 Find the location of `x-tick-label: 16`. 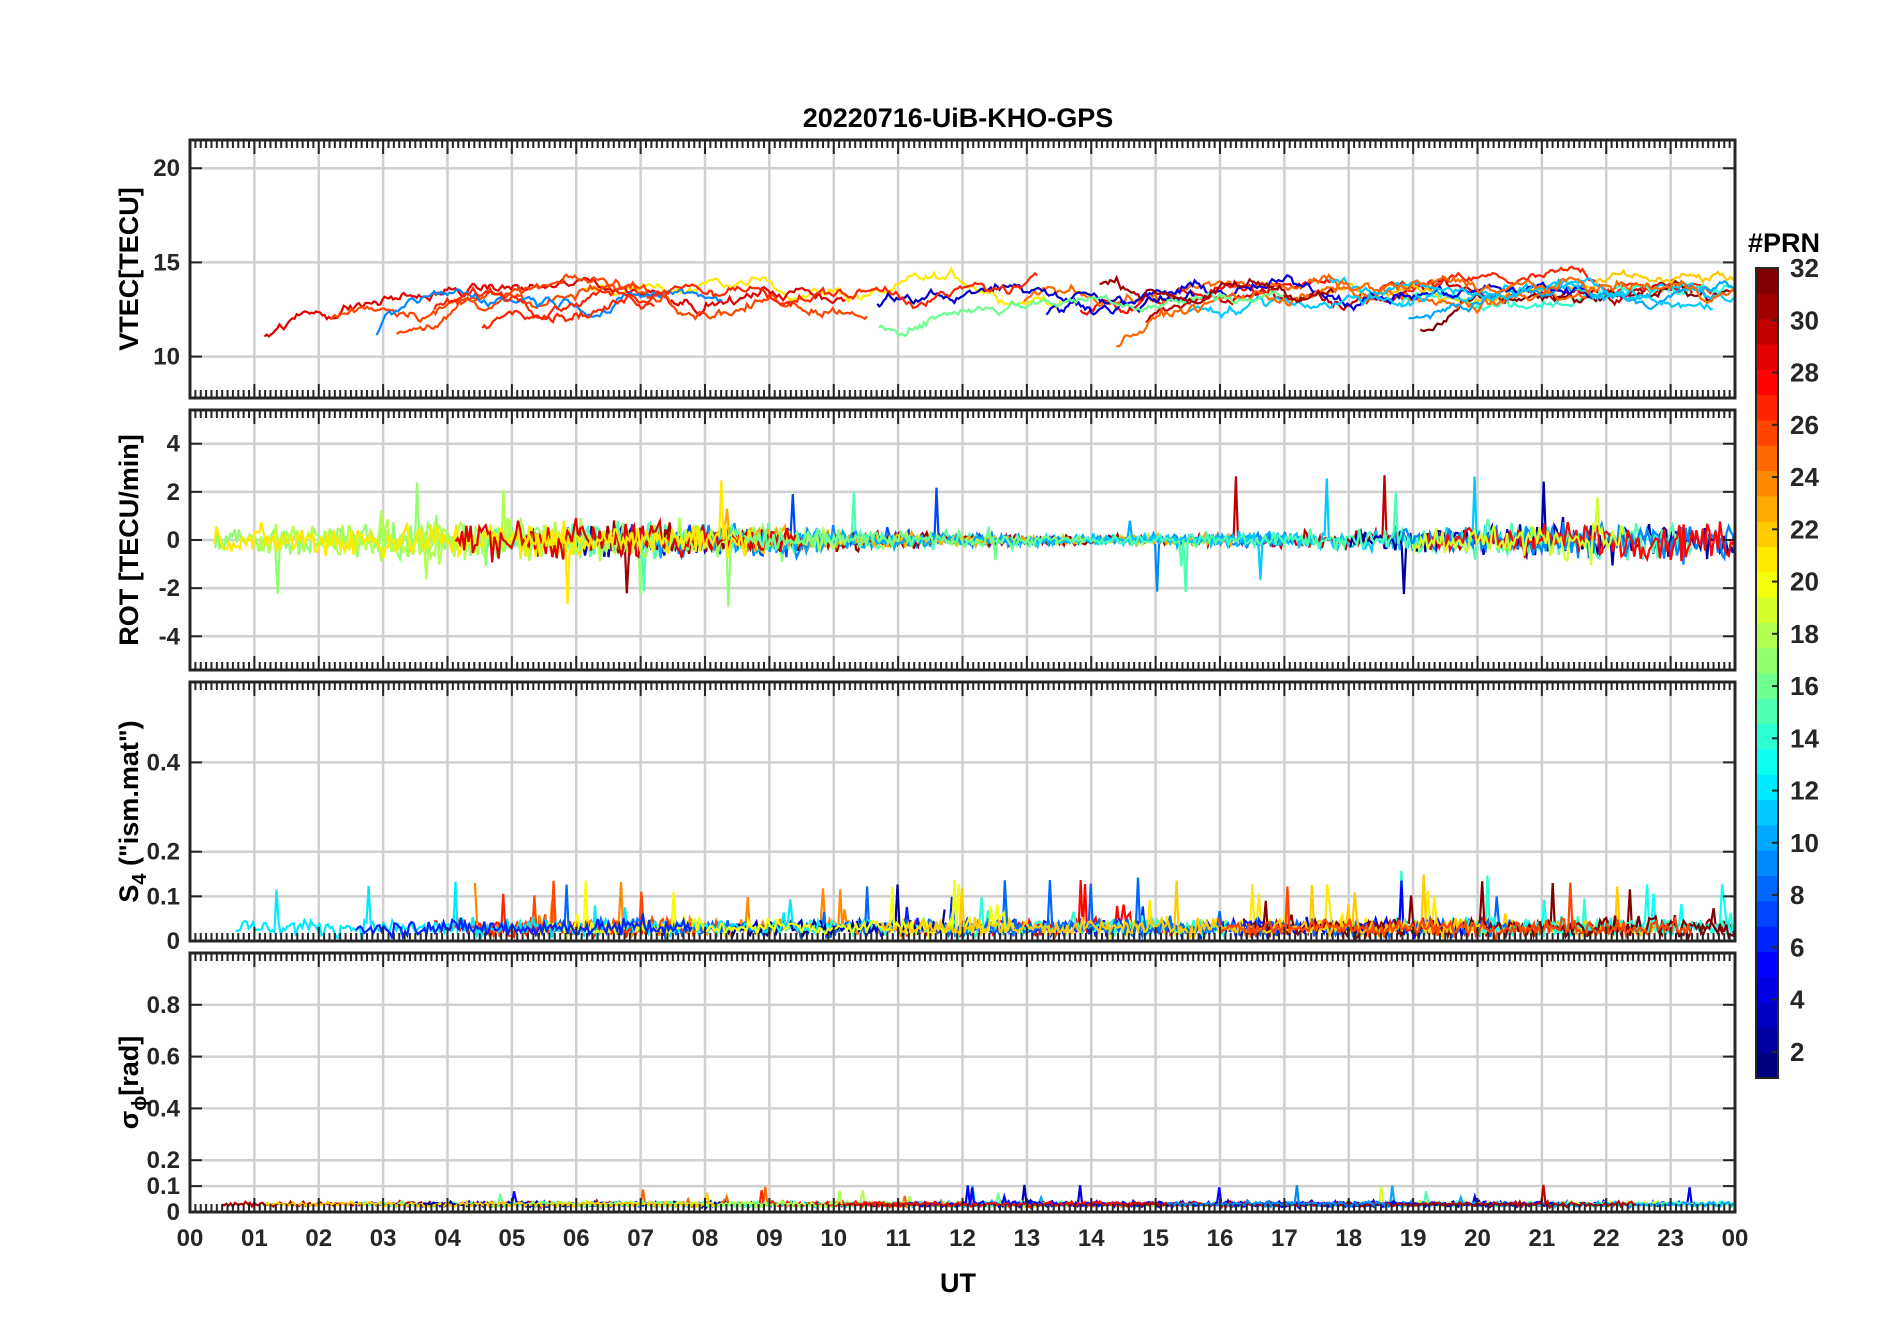

x-tick-label: 16 is located at coordinates (1220, 1238).